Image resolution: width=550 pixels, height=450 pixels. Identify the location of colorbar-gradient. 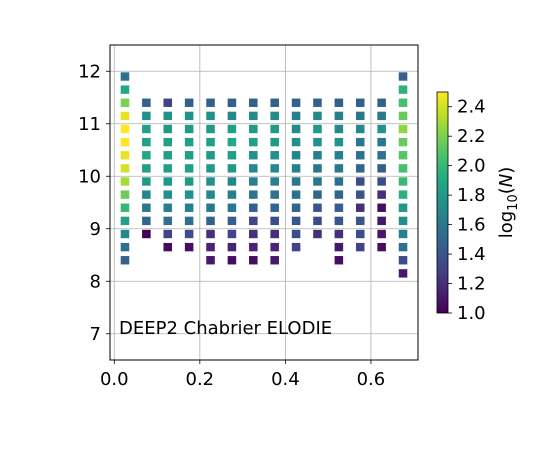
(442, 202).